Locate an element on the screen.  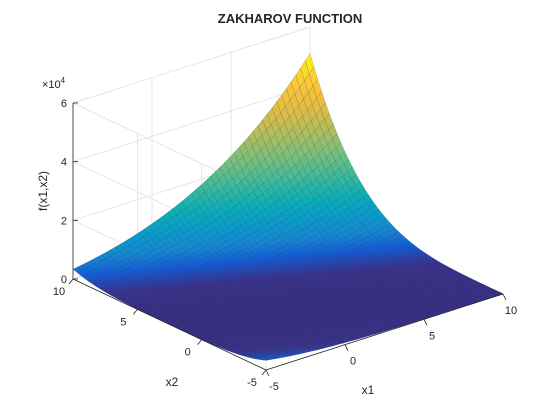
y-tick-label: 5 is located at coordinates (123, 322).